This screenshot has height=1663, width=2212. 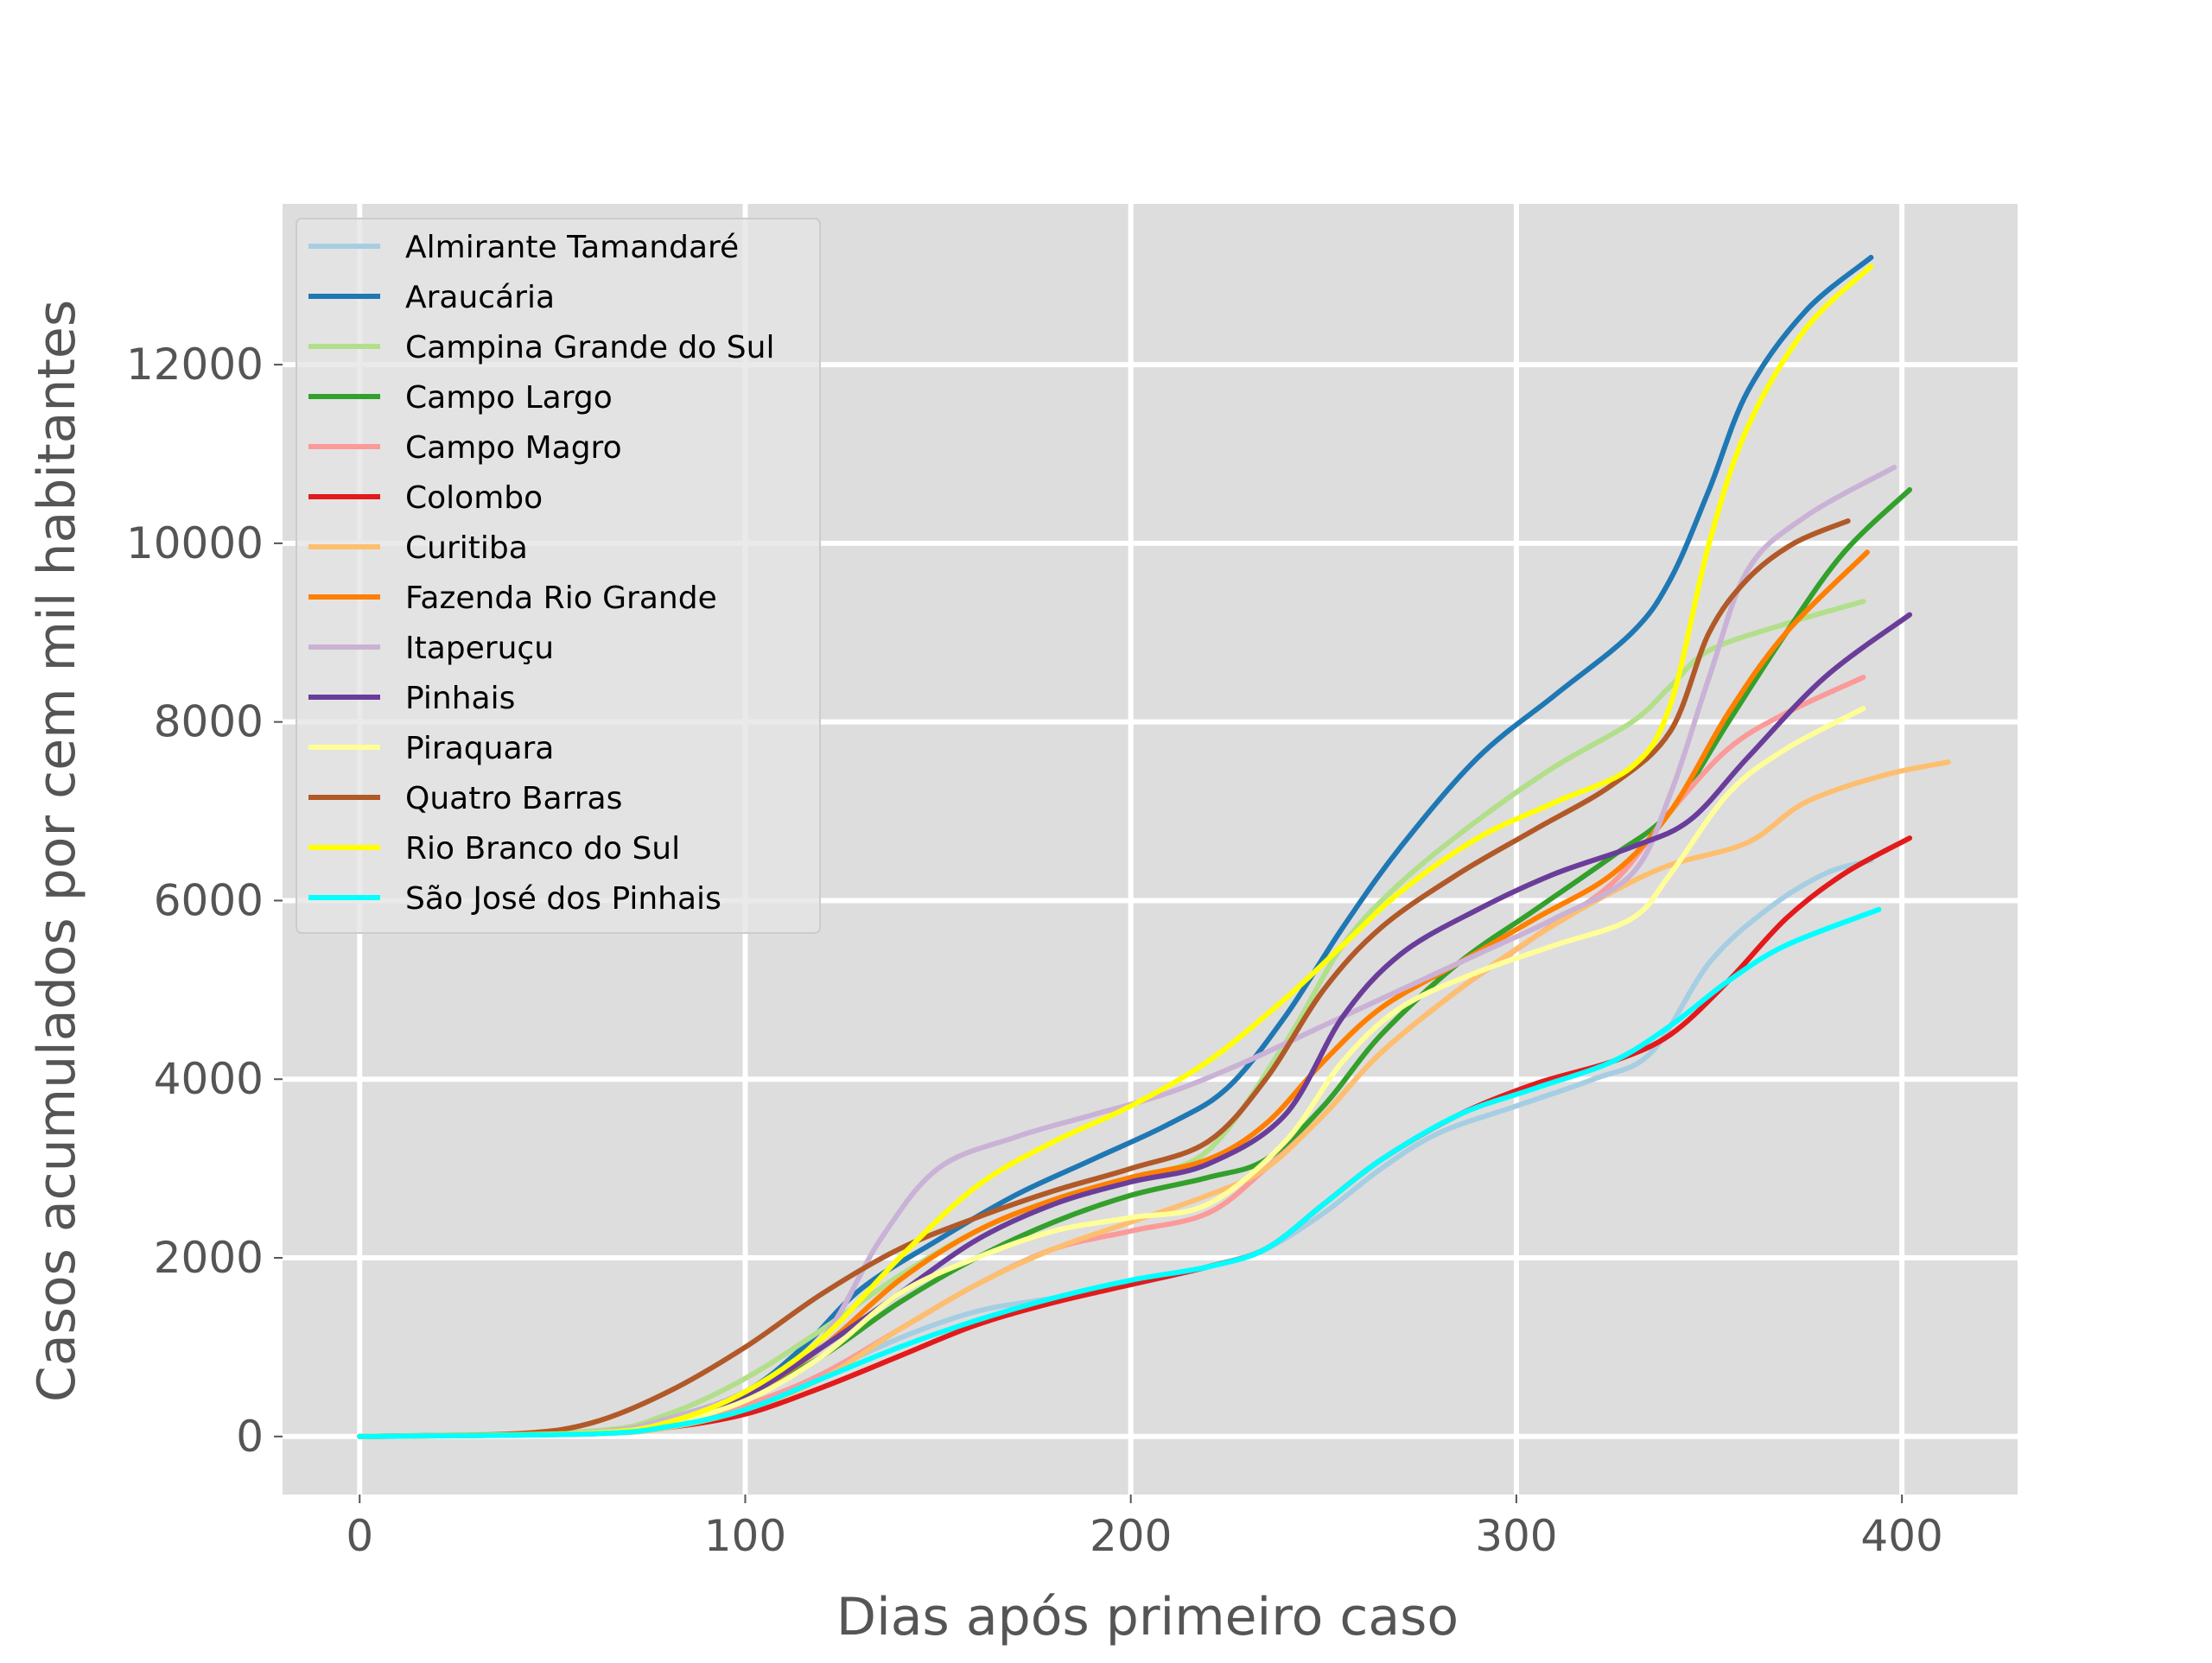 What do you see at coordinates (1516, 1536) in the screenshot?
I see `x-tick-label: 300` at bounding box center [1516, 1536].